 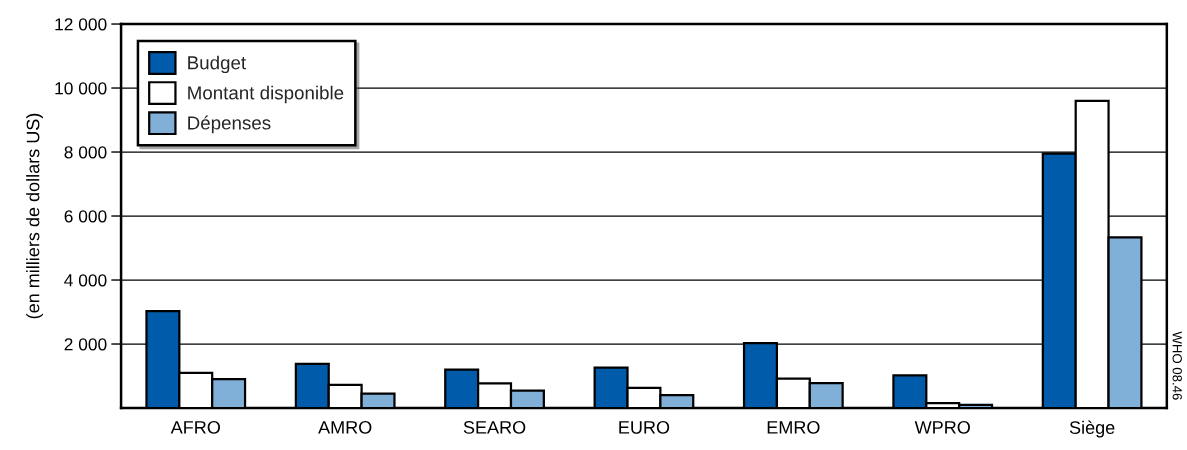 I want to click on x-tick-label: EMRO, so click(x=793, y=427).